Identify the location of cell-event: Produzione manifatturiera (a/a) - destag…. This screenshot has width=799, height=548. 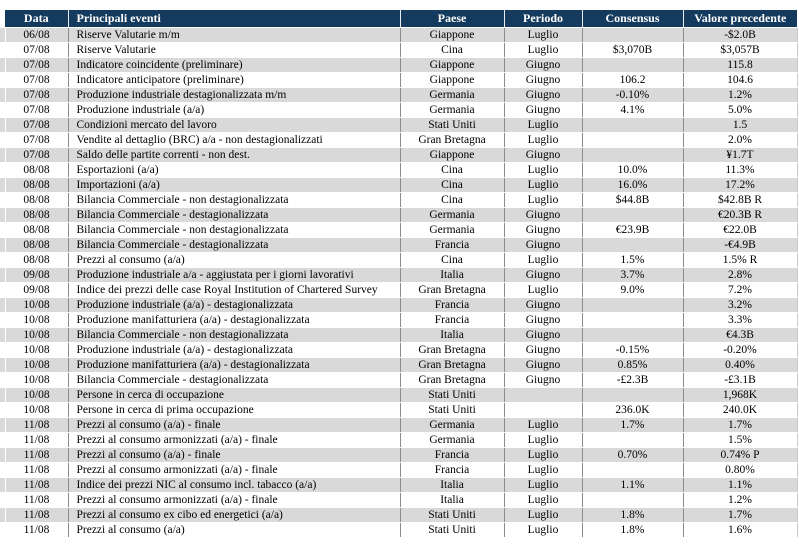
(233, 320).